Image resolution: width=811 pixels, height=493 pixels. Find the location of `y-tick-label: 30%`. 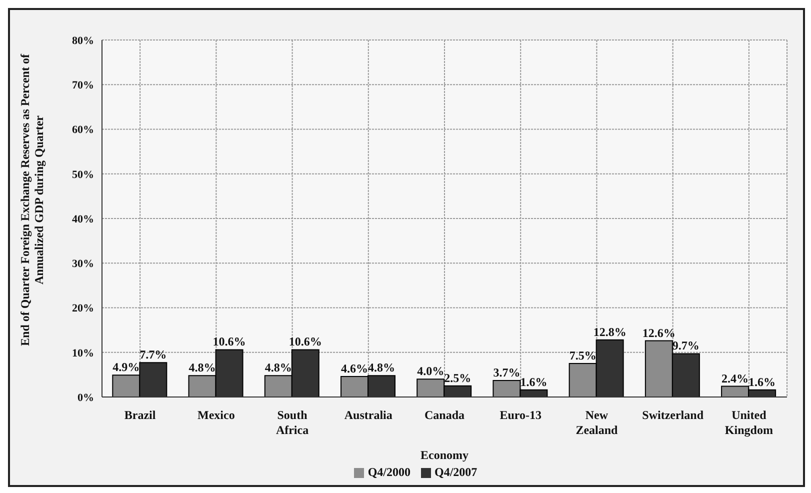

y-tick-label: 30% is located at coordinates (83, 264).